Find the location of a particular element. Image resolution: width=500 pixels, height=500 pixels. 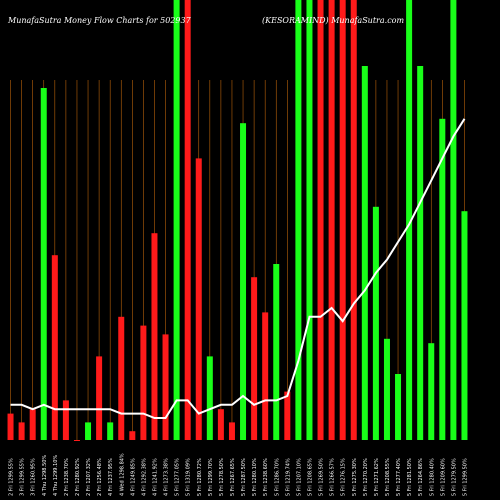

x-tick-label: 5 Fri 1299.50% is located at coordinates (465, 477).